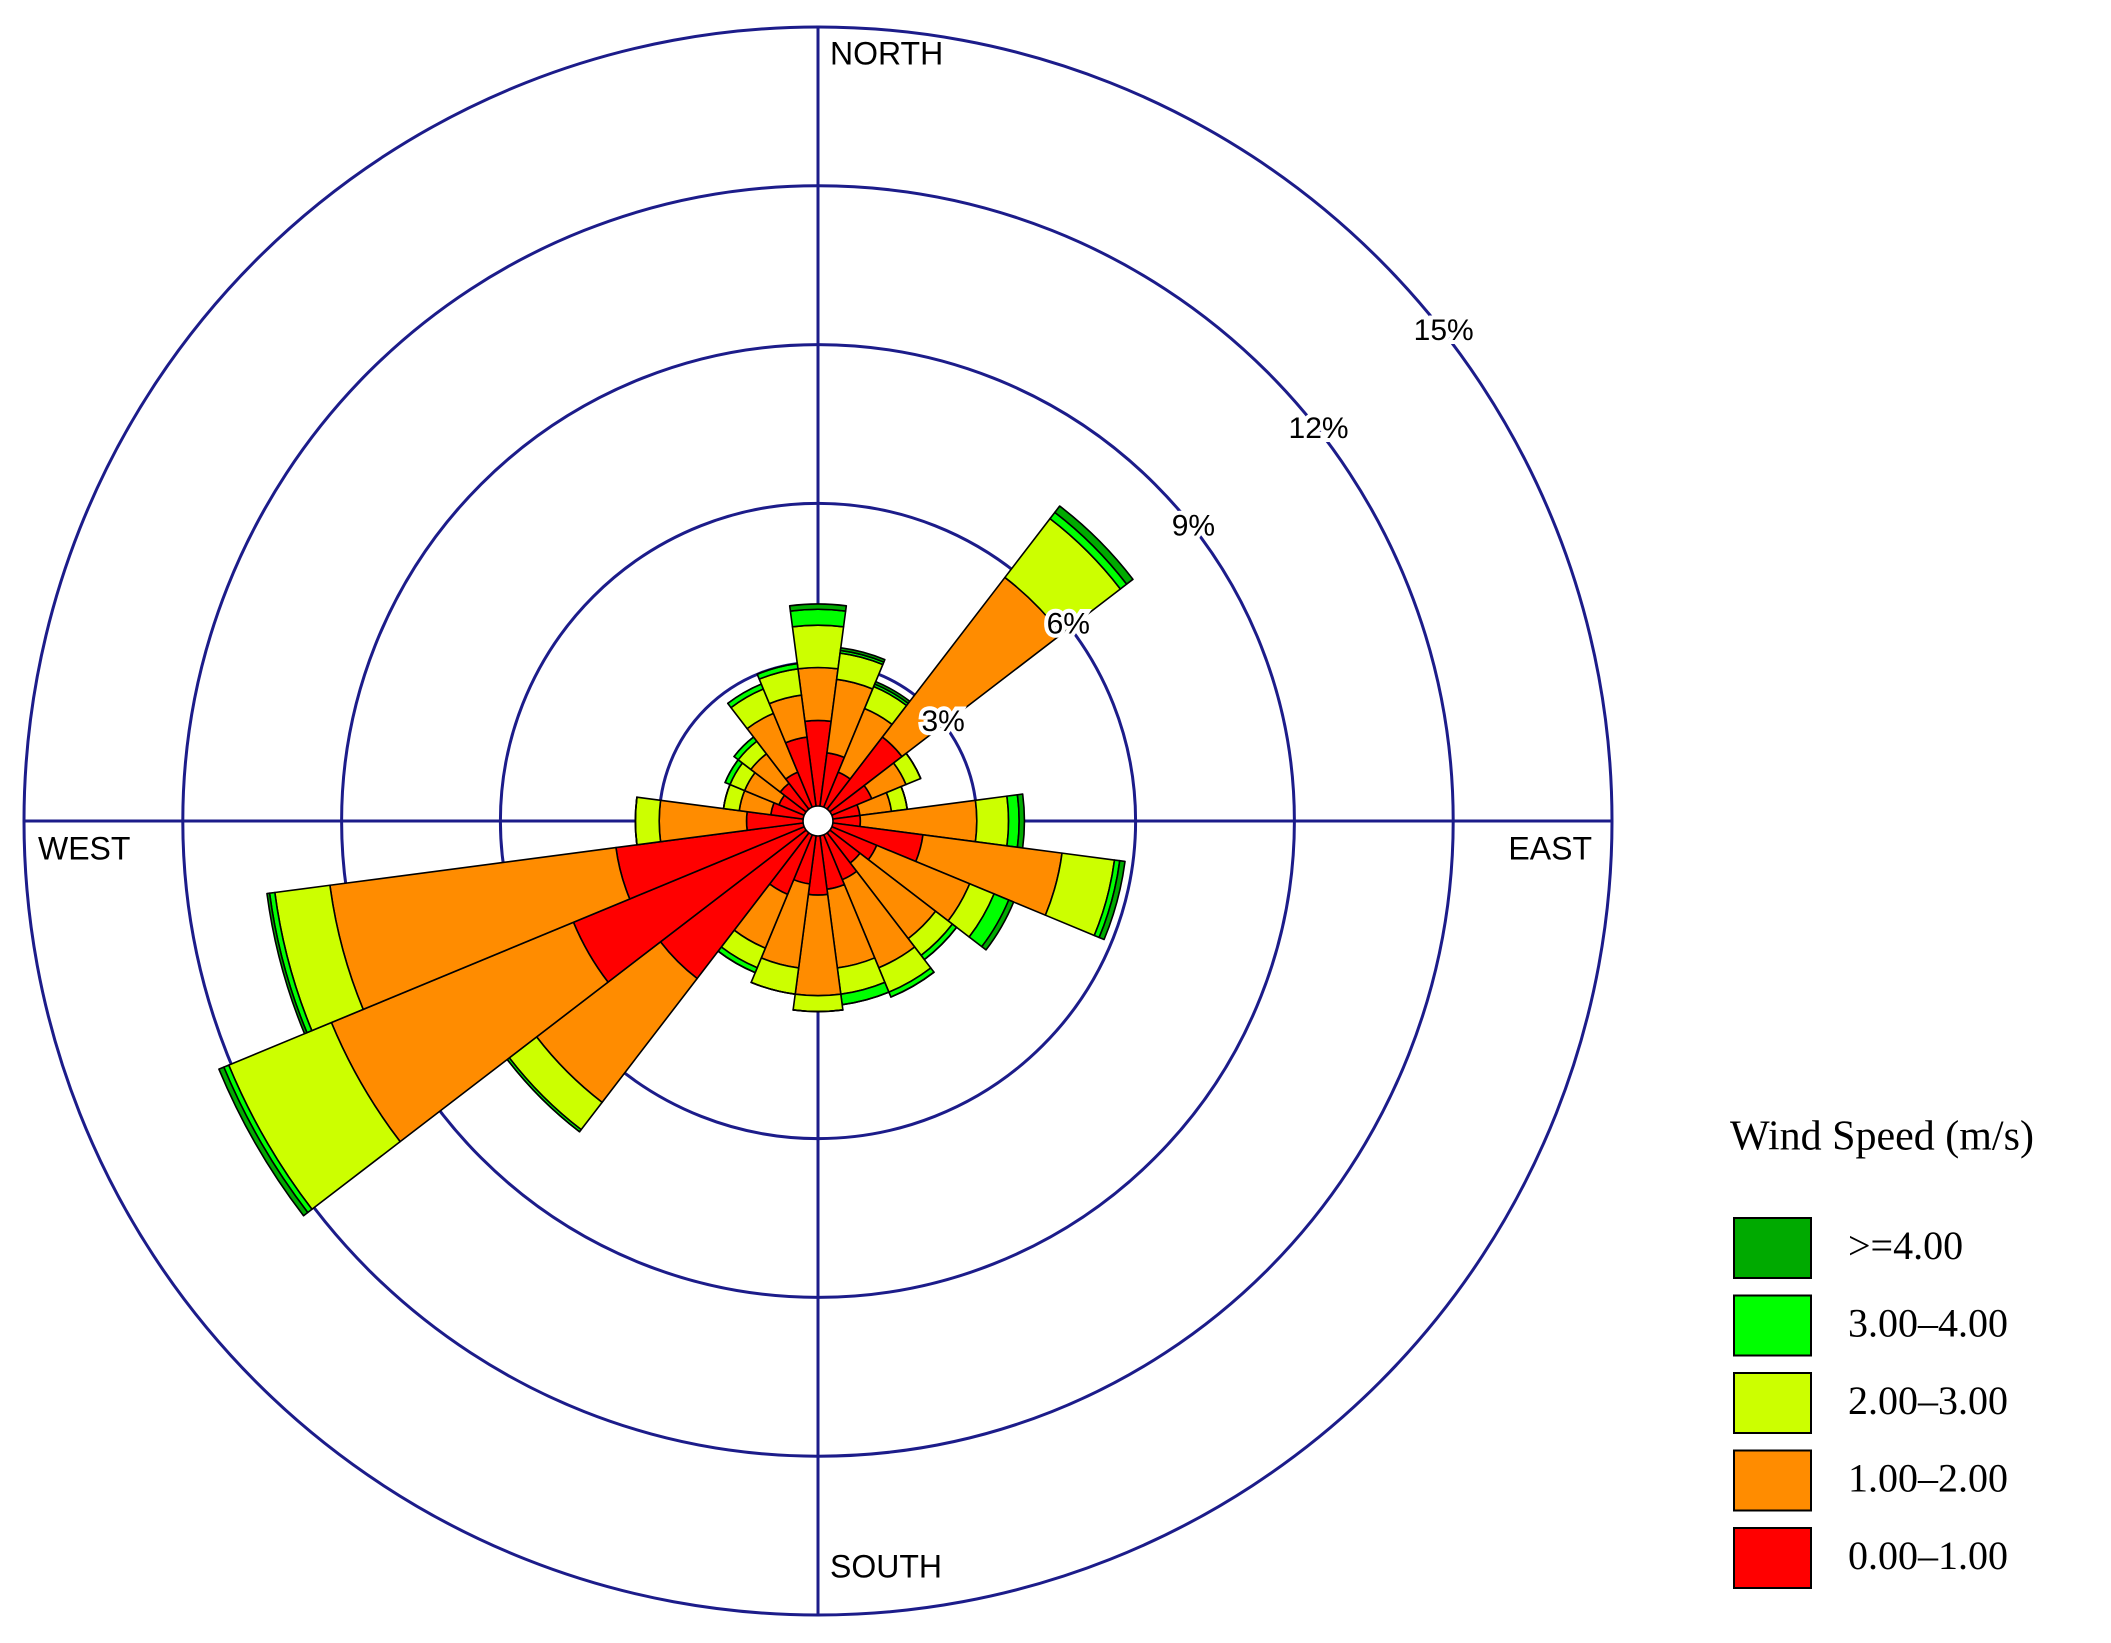 This screenshot has width=2111, height=1643. What do you see at coordinates (1550, 848) in the screenshot?
I see `compass-label: EAST` at bounding box center [1550, 848].